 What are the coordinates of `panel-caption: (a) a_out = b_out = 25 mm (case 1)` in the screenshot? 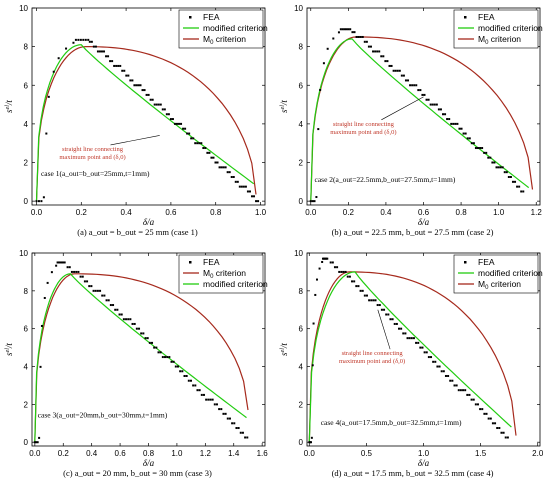 It's located at (137, 232).